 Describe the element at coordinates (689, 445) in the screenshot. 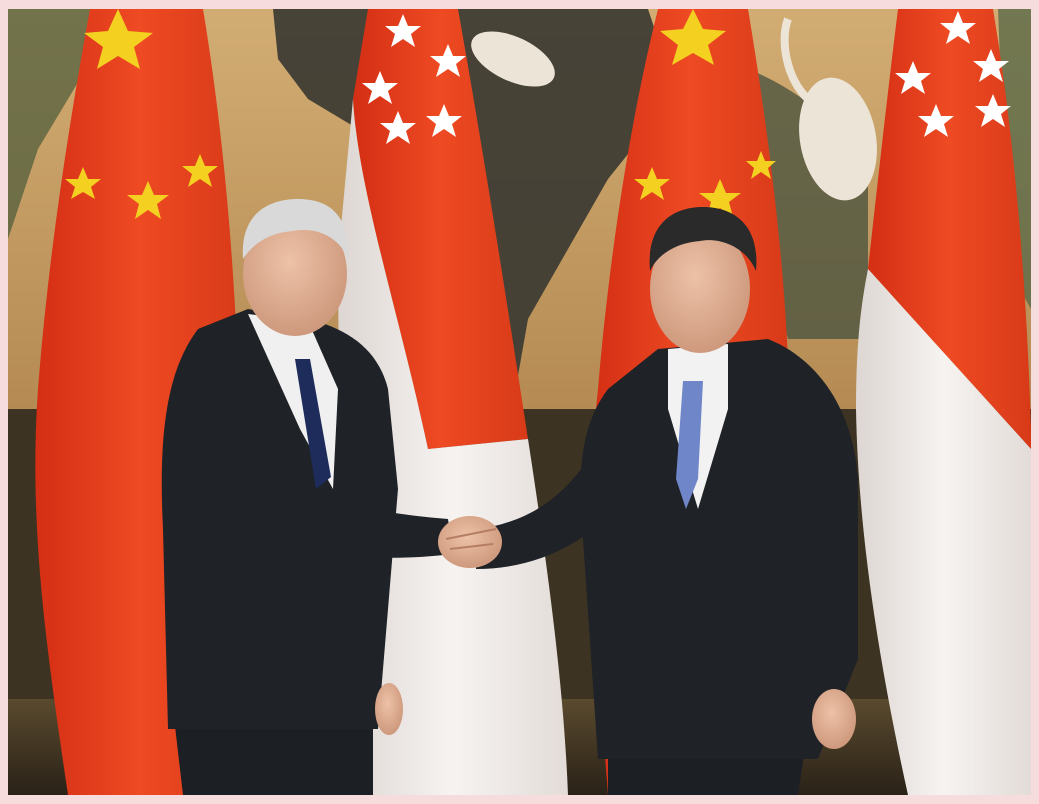

I see `tie-right` at that location.